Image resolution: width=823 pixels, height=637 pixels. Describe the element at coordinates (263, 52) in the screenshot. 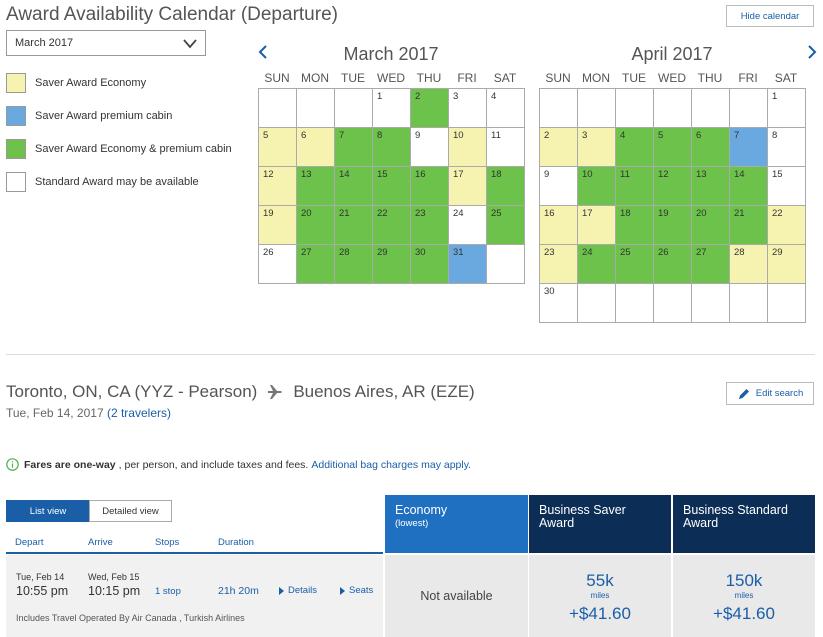

I see `chevron-left-icon` at that location.